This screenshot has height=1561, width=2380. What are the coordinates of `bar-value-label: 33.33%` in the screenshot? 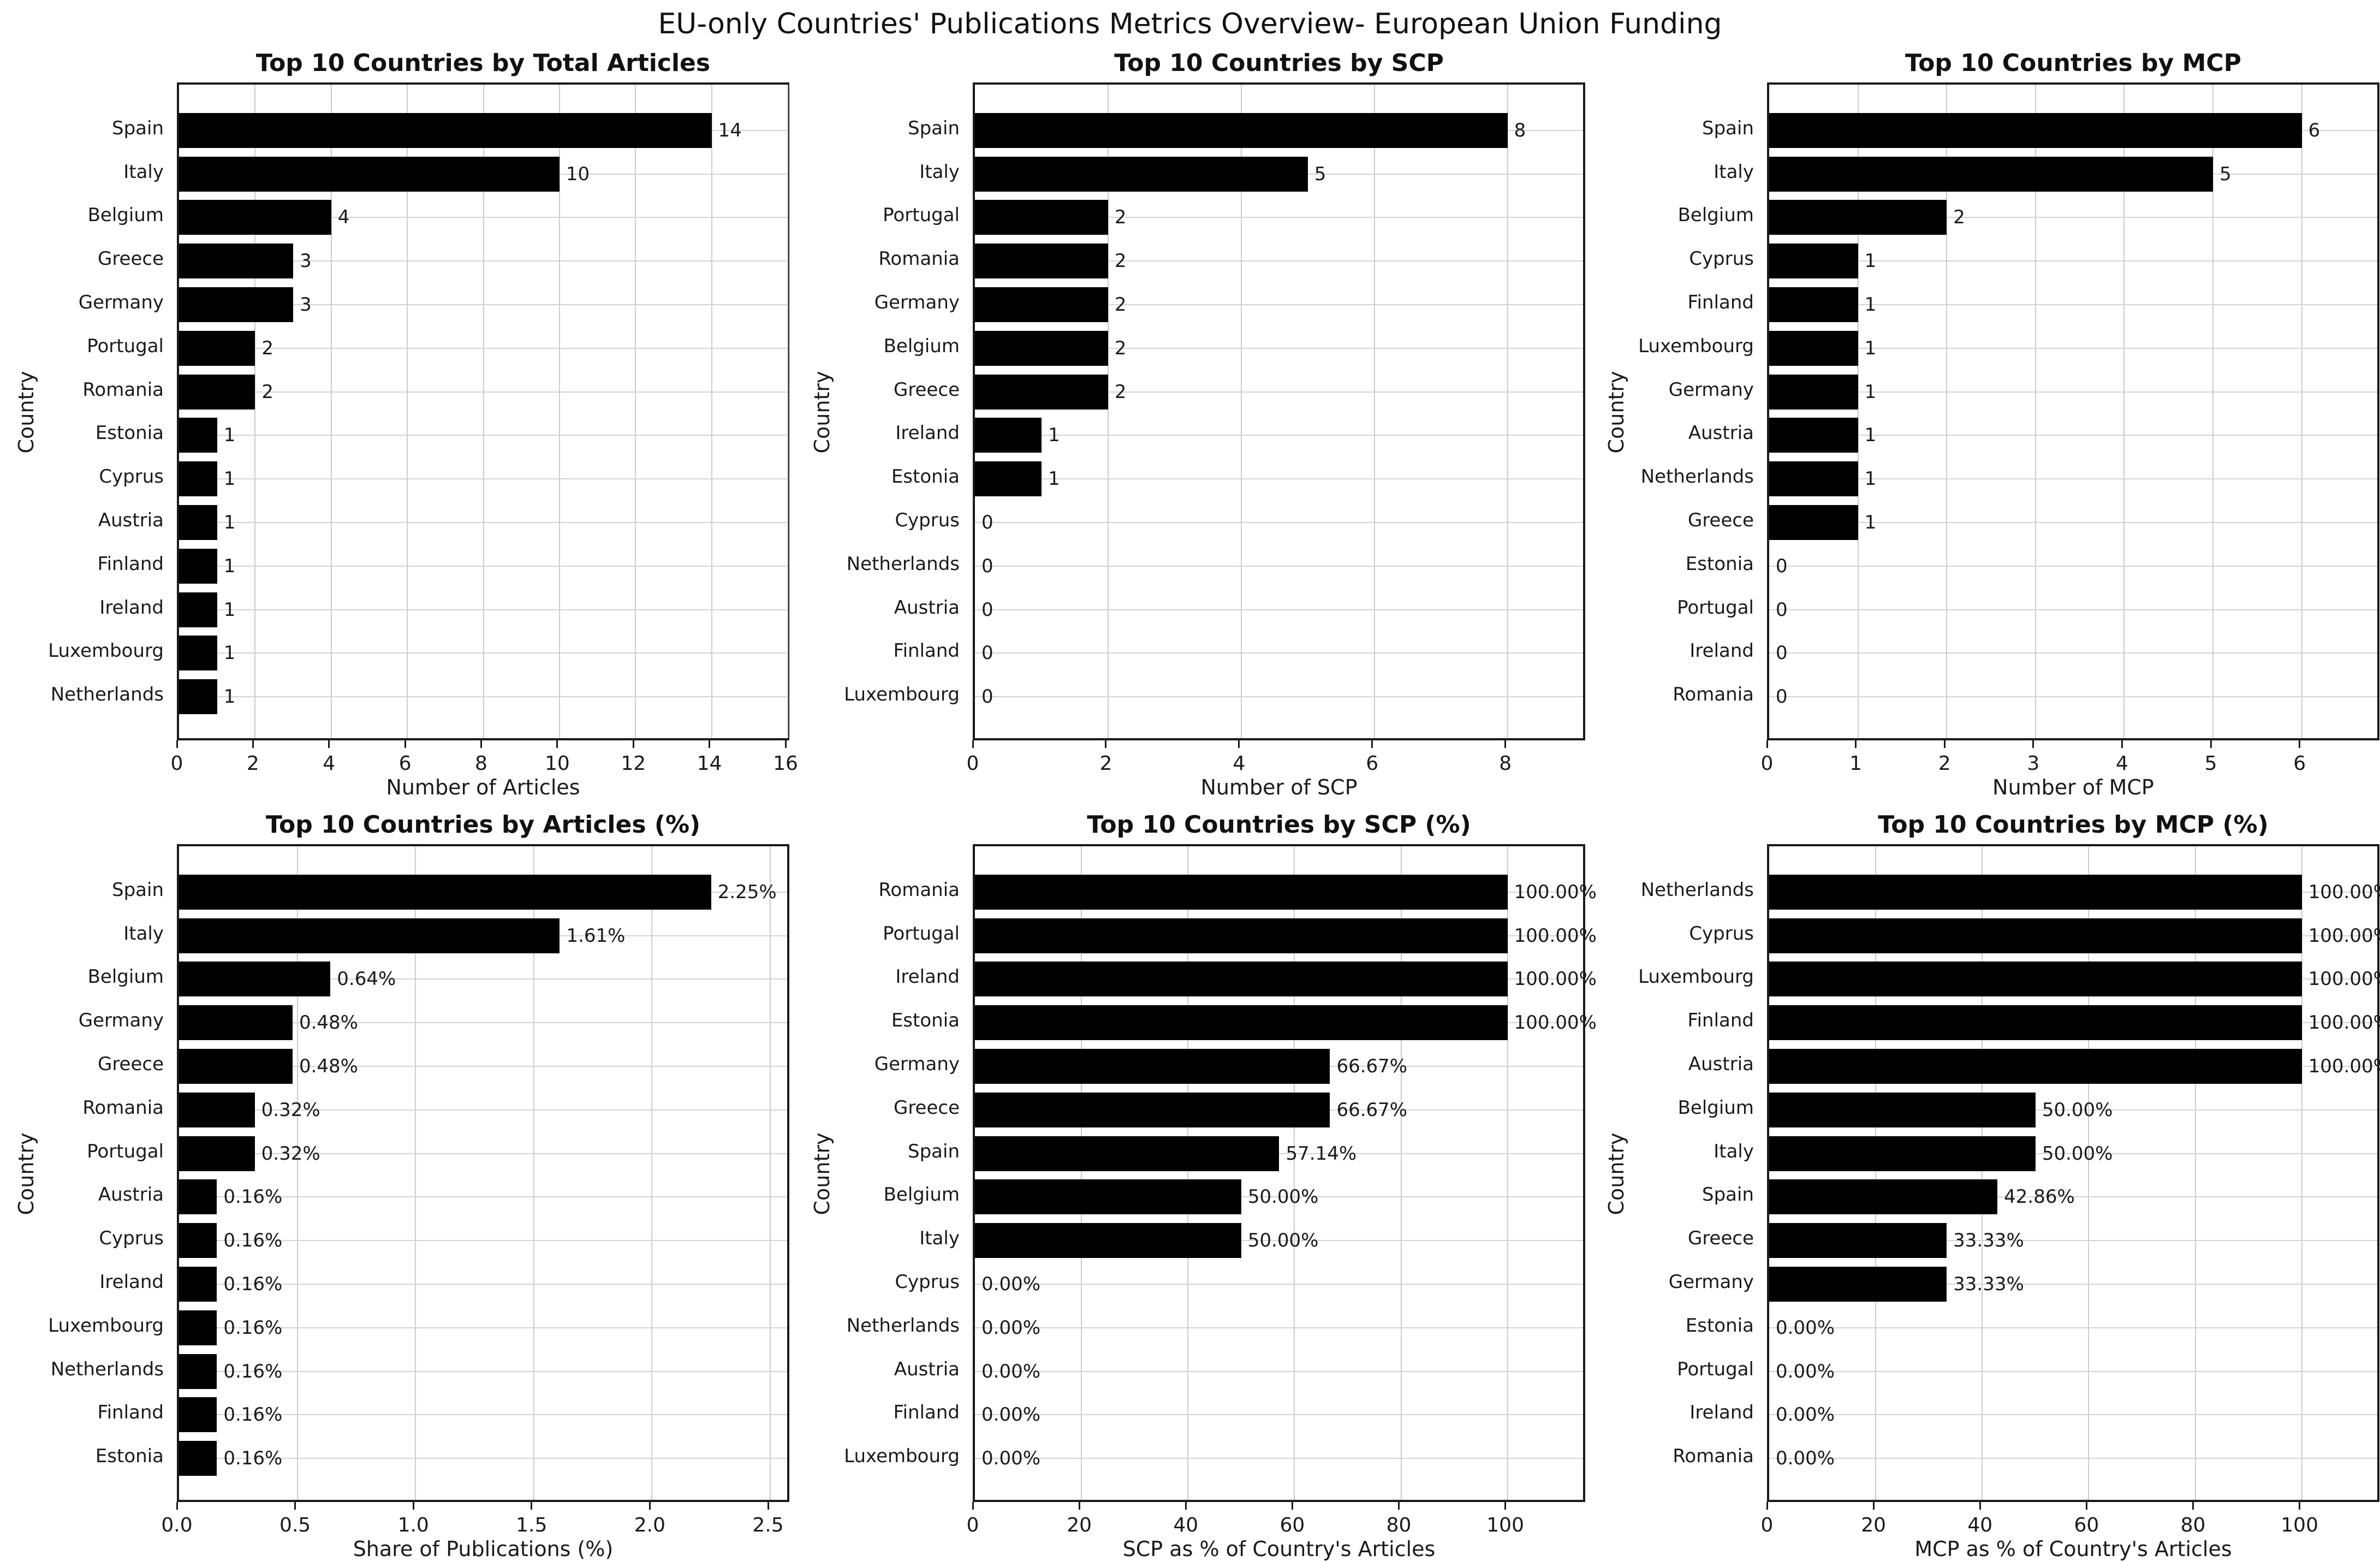 It's located at (1988, 1284).